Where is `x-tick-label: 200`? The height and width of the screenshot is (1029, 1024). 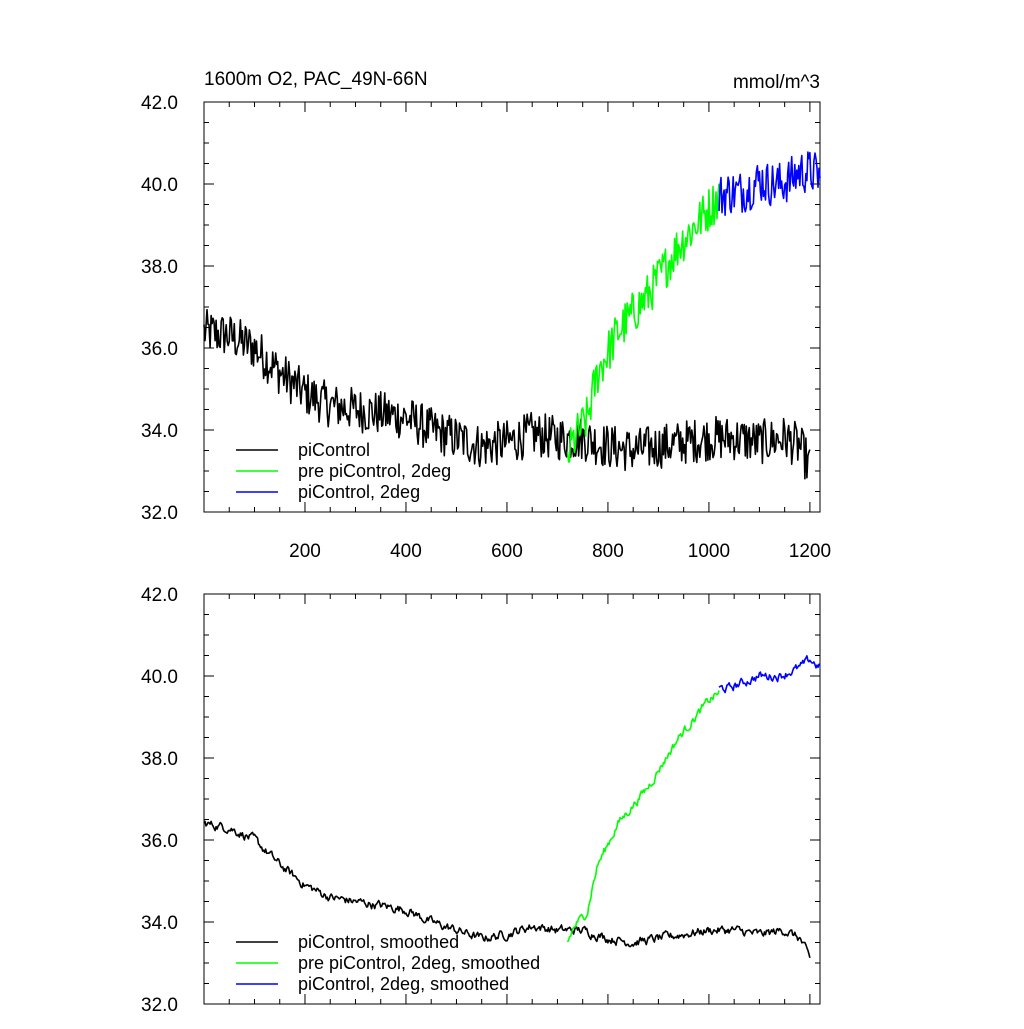 x-tick-label: 200 is located at coordinates (305, 551).